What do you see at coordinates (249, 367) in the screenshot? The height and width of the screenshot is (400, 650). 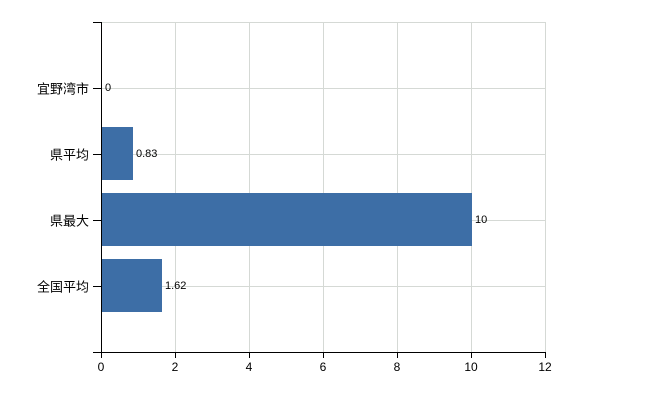 I see `x-tick-label: 4` at bounding box center [249, 367].